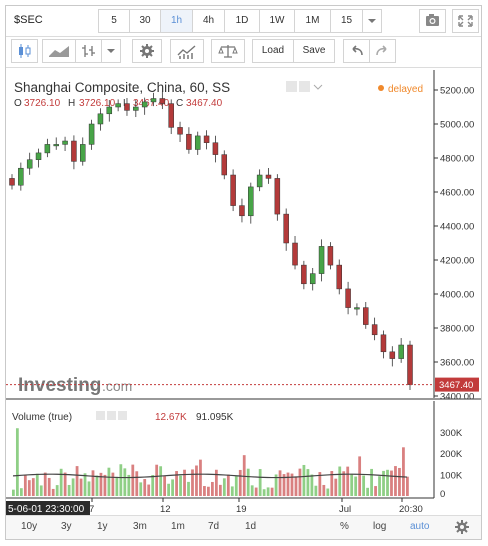 This screenshot has width=488, height=546. What do you see at coordinates (312, 21) in the screenshot?
I see `interval-1m: 1M` at bounding box center [312, 21].